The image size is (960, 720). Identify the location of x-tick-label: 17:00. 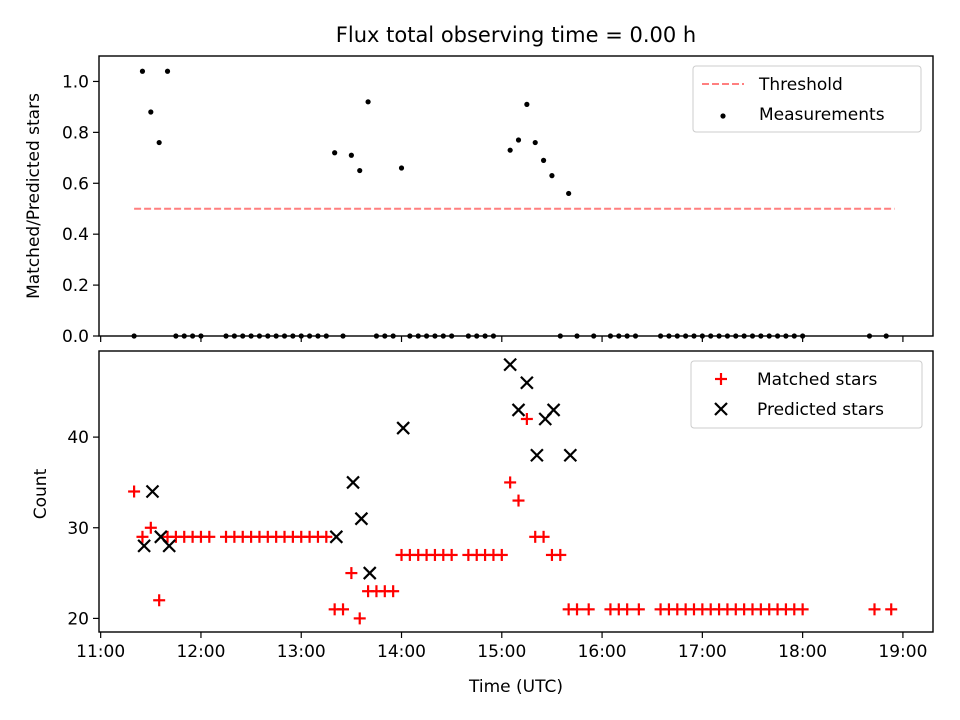
(702, 652).